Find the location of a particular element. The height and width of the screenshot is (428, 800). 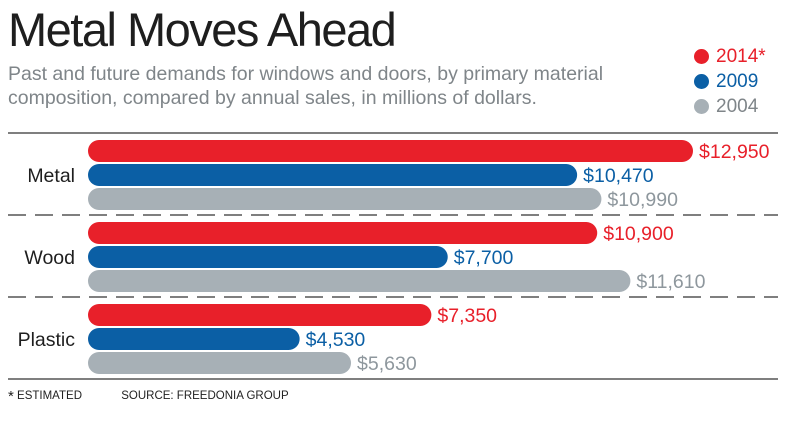

legend-item-2009: 2009 is located at coordinates (730, 81).